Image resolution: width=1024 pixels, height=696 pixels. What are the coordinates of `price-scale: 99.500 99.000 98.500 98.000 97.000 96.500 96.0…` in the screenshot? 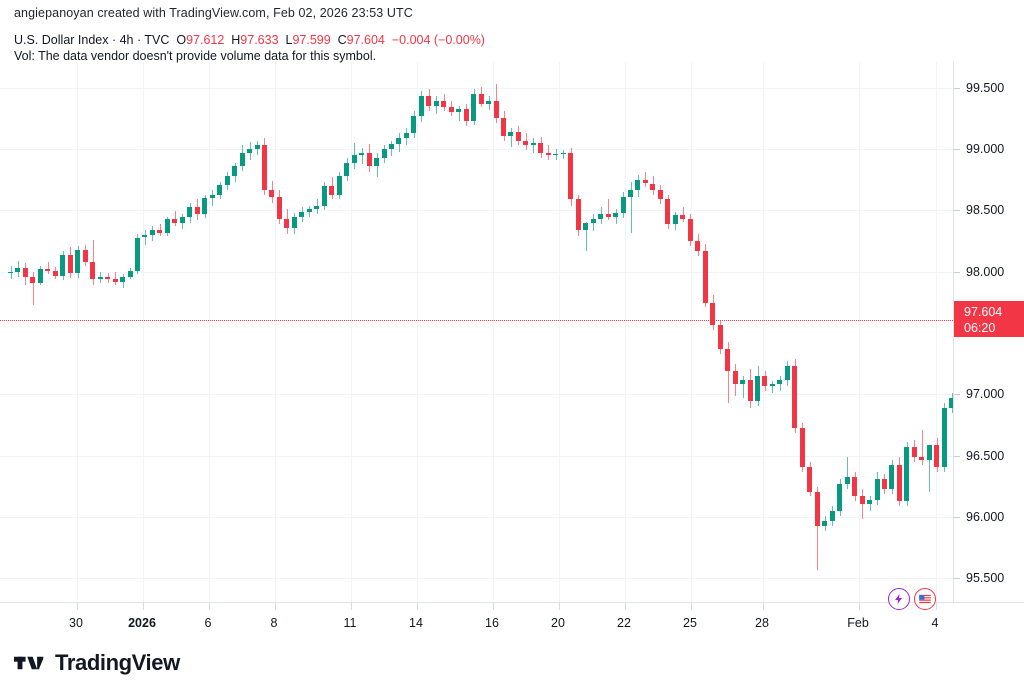 It's located at (988, 332).